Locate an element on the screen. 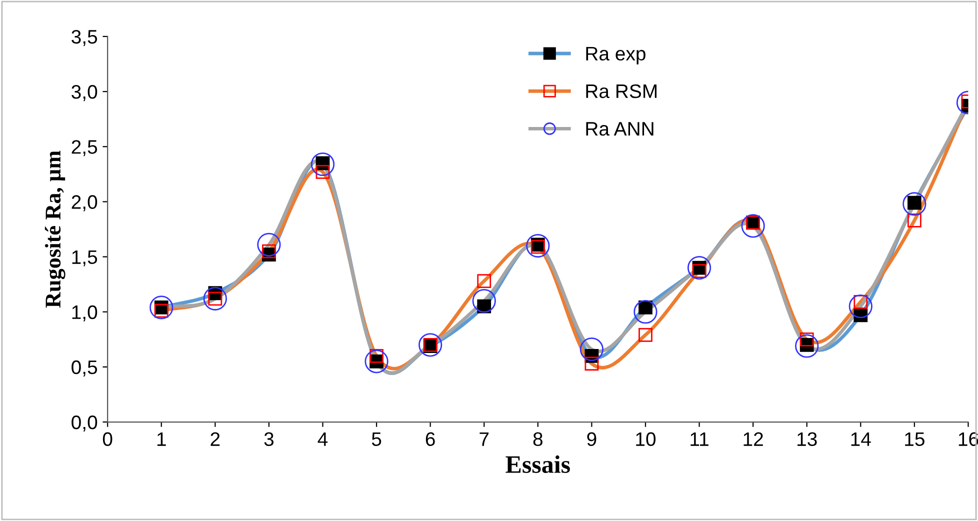  x-tick-label: 14 is located at coordinates (861, 439).